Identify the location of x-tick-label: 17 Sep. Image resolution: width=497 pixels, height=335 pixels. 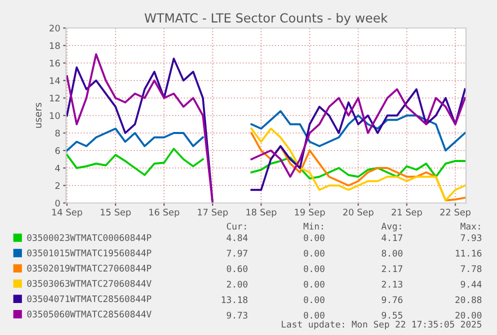
(213, 213).